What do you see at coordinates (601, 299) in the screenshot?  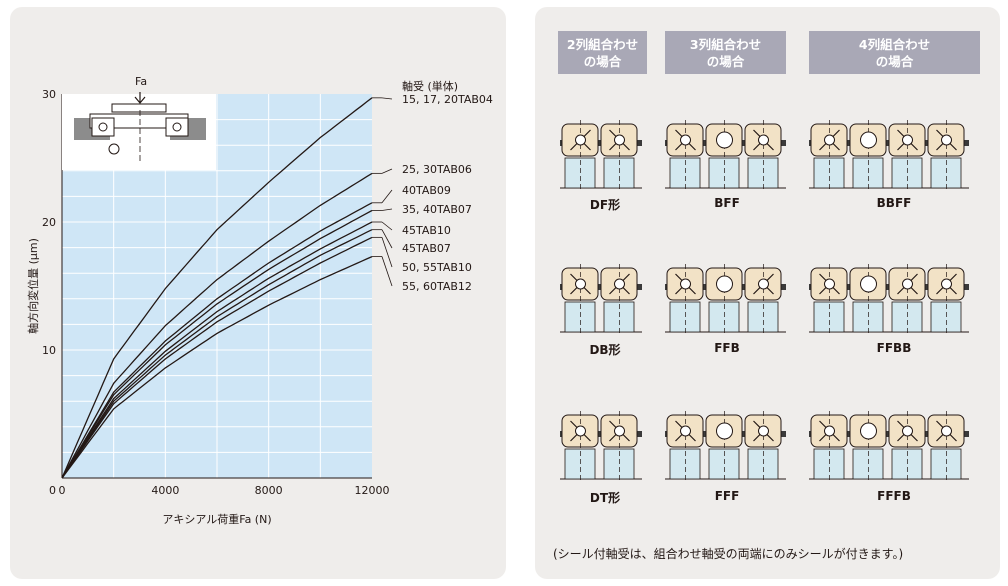 I see `db-bearing-pair-icon` at bounding box center [601, 299].